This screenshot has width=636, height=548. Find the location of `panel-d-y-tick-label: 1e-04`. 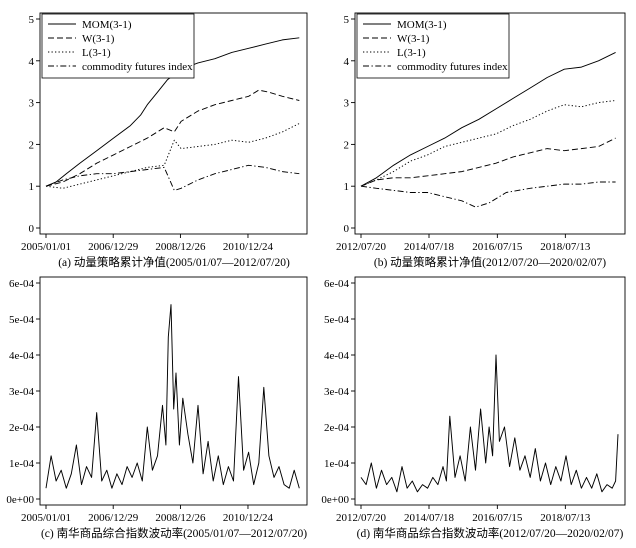

panel-d-y-tick-label: 1e-04 is located at coordinates (337, 464).